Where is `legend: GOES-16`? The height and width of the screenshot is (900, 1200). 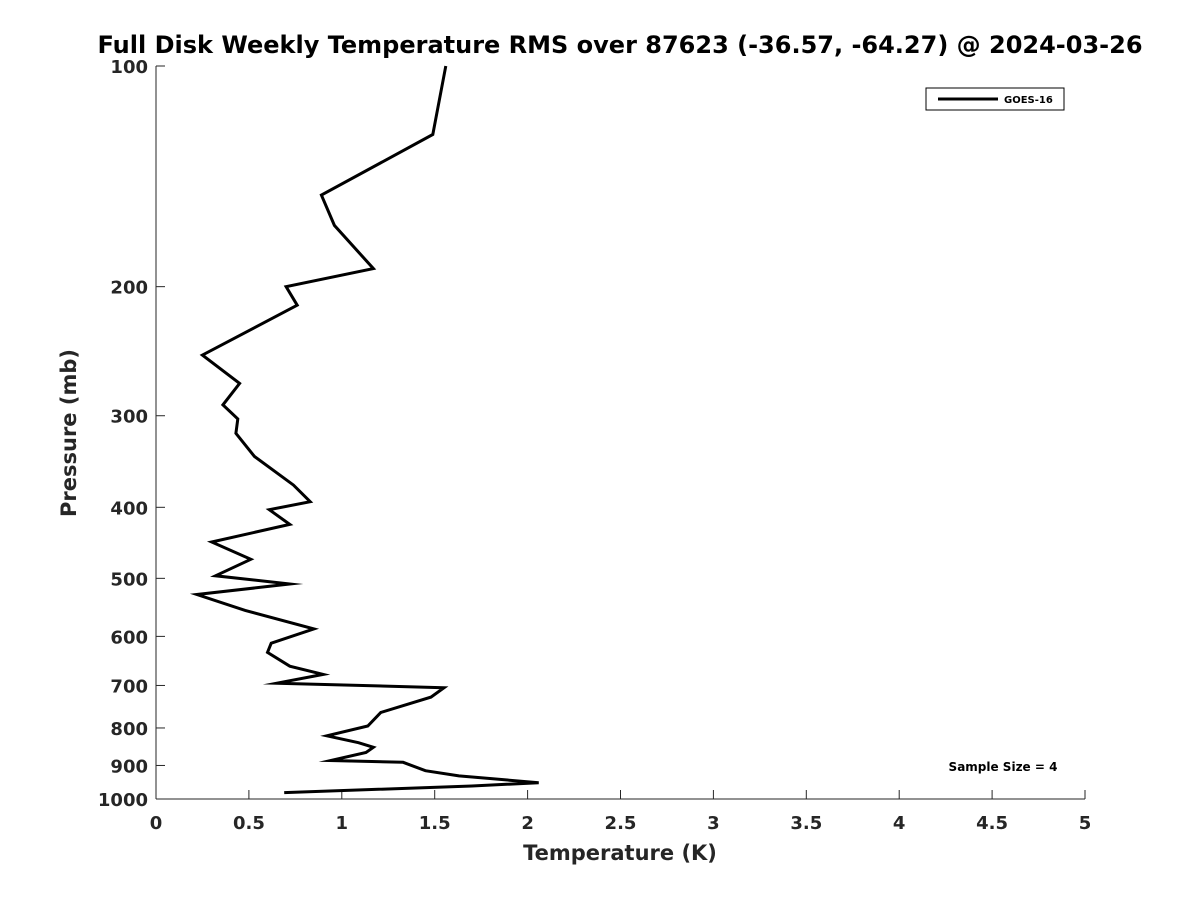 legend: GOES-16 is located at coordinates (995, 99).